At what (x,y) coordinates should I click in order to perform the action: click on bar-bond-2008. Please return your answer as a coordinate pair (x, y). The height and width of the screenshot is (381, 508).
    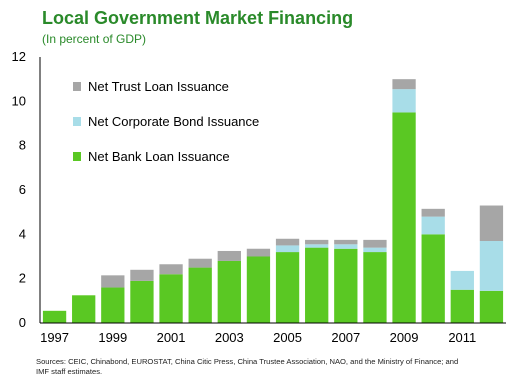
    Looking at the image, I should click on (375, 250).